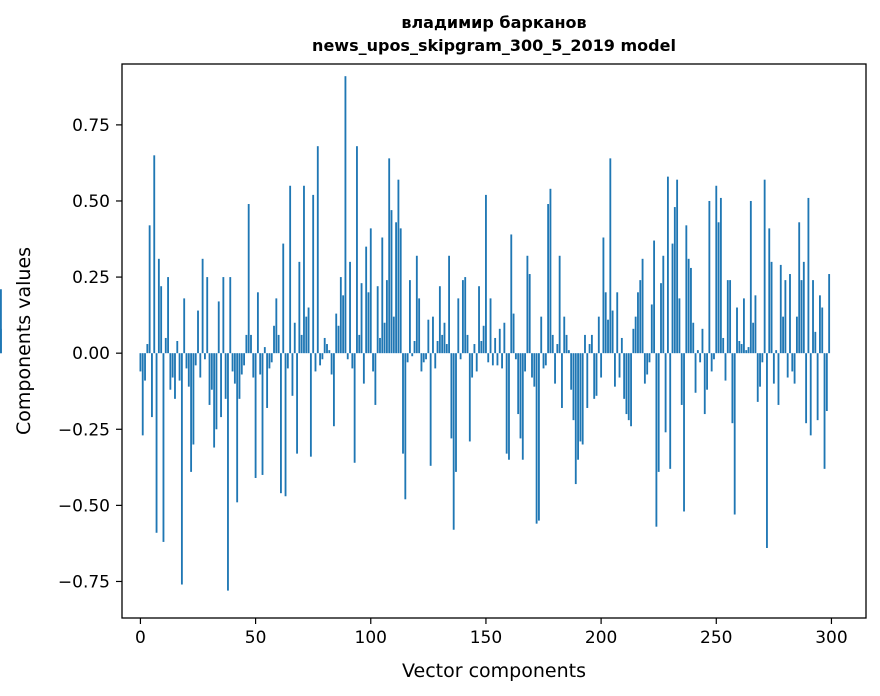 This screenshot has width=880, height=696. Describe the element at coordinates (84, 506) in the screenshot. I see `y-tick-label: −0.50` at that location.